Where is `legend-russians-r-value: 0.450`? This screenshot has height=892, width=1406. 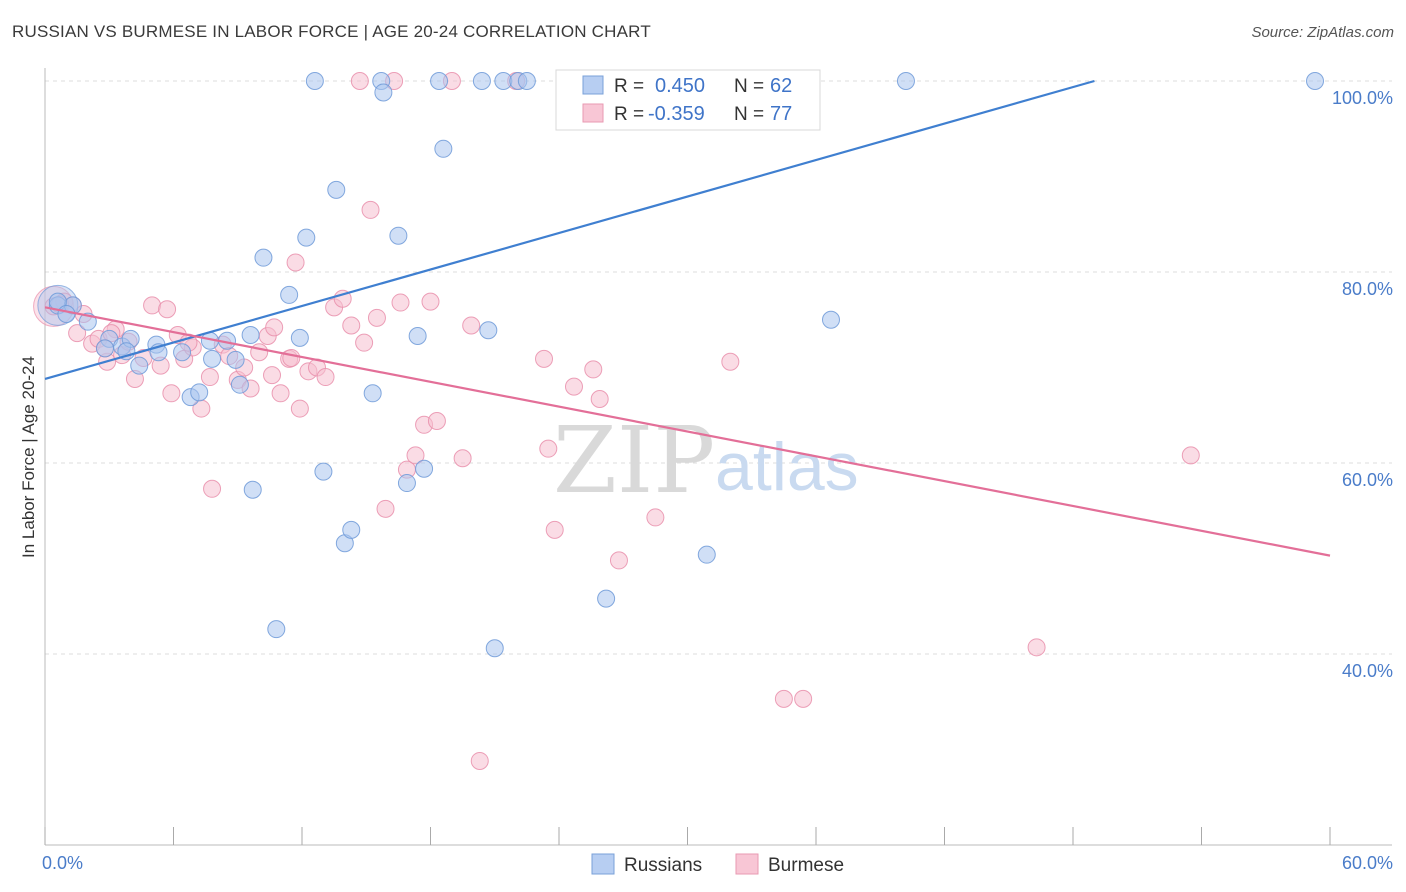
legend-russians-r-value: 0.450 is located at coordinates (680, 86).